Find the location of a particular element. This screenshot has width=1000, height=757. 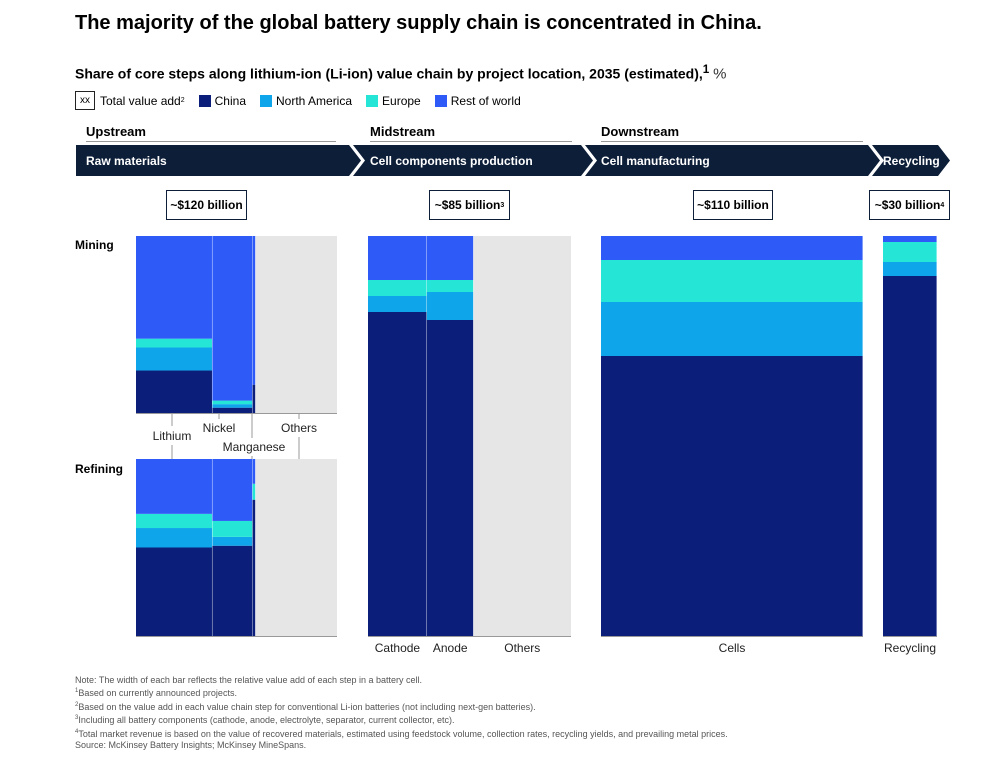

bar-mining-lithium-north-america is located at coordinates (174, 359).